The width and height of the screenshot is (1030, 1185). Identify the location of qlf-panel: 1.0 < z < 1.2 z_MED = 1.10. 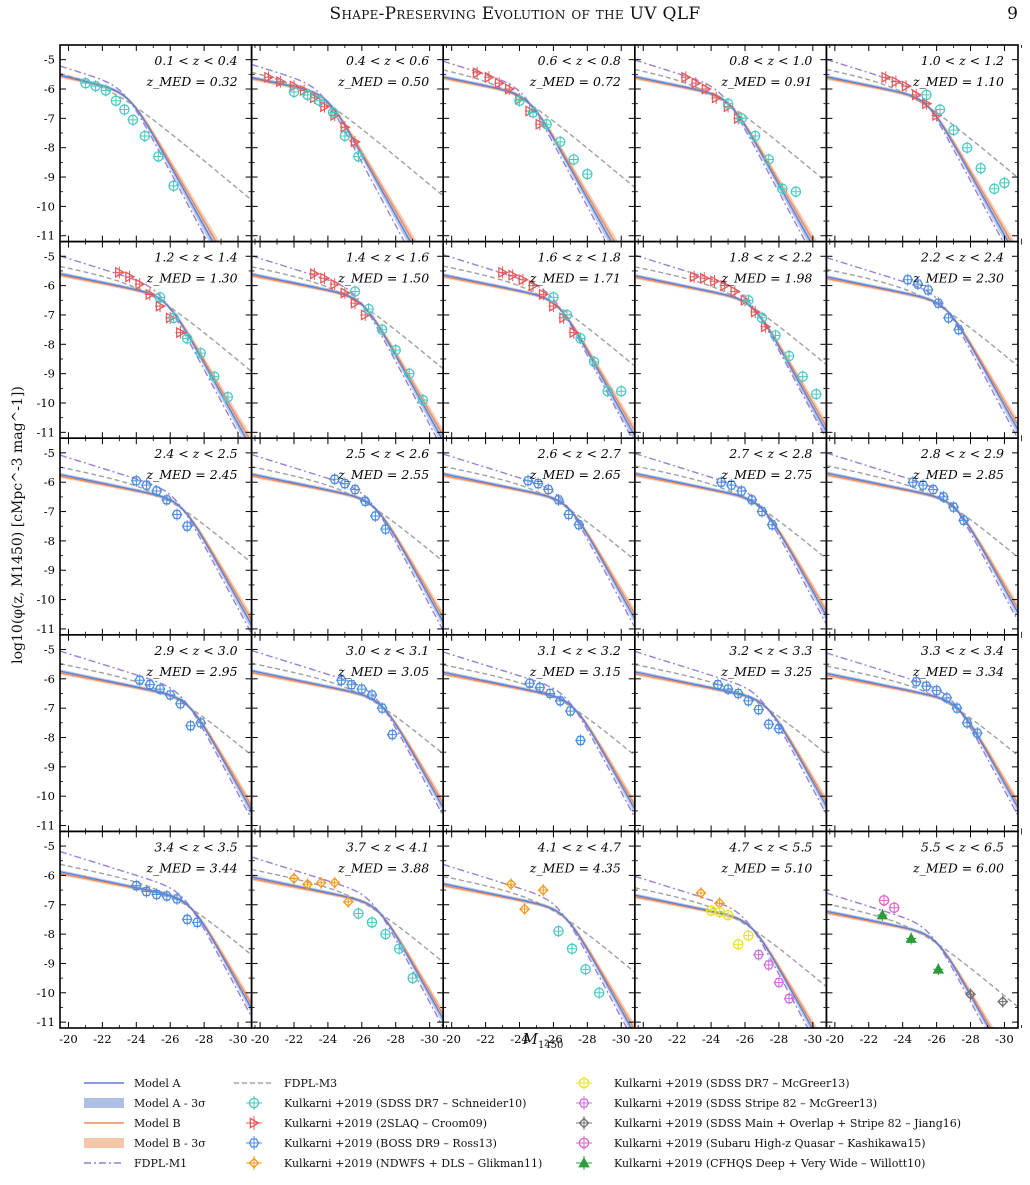
(923, 143).